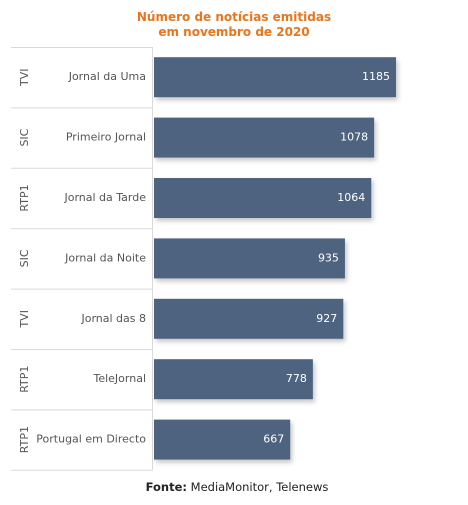 The width and height of the screenshot is (468, 505). What do you see at coordinates (351, 197) in the screenshot?
I see `value-label: 1064` at bounding box center [351, 197].